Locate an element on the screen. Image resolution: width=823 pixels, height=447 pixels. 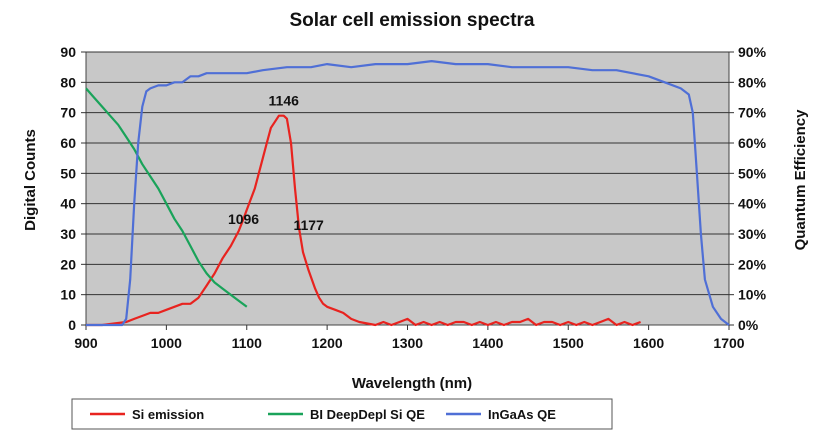
x-tick-label: 1500 is located at coordinates (568, 343).